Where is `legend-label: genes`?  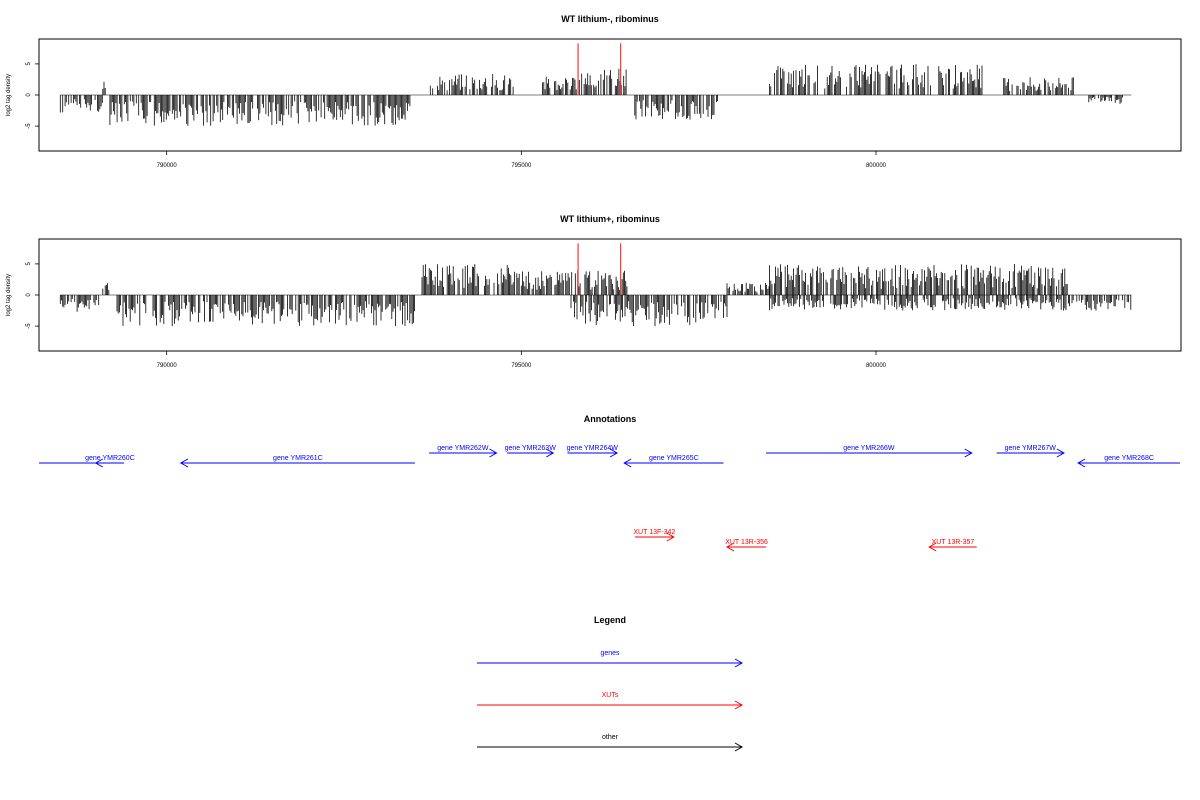 legend-label: genes is located at coordinates (610, 653).